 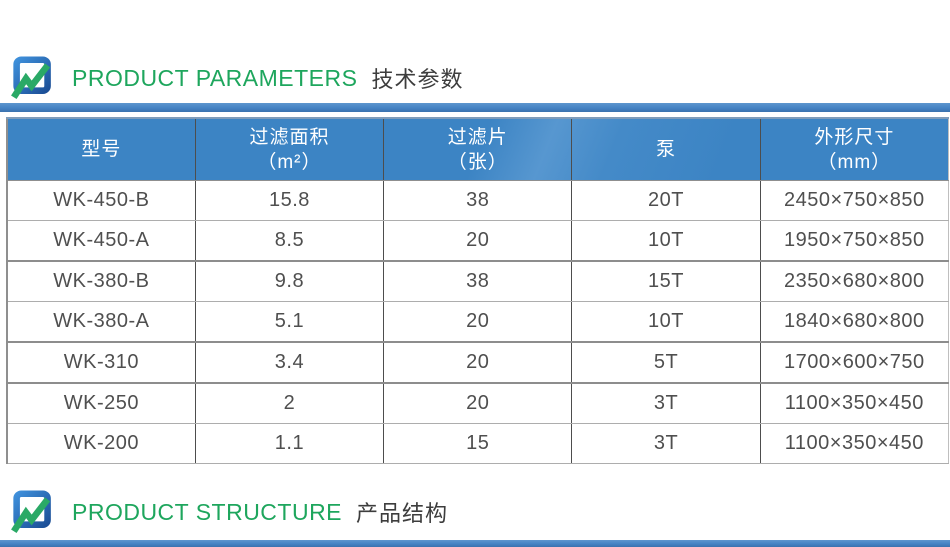 What do you see at coordinates (666, 200) in the screenshot?
I see `cell-pump: 20T` at bounding box center [666, 200].